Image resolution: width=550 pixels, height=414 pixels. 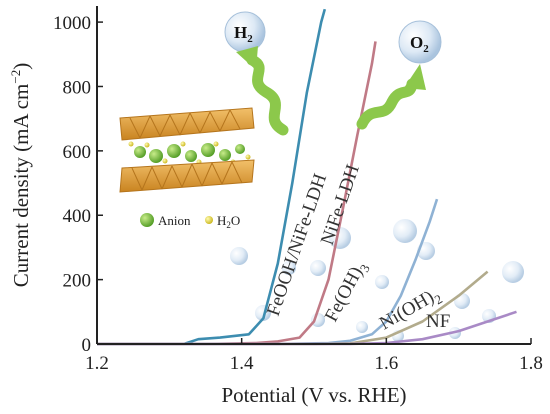 I want to click on label-nf: NF, so click(x=438, y=321).